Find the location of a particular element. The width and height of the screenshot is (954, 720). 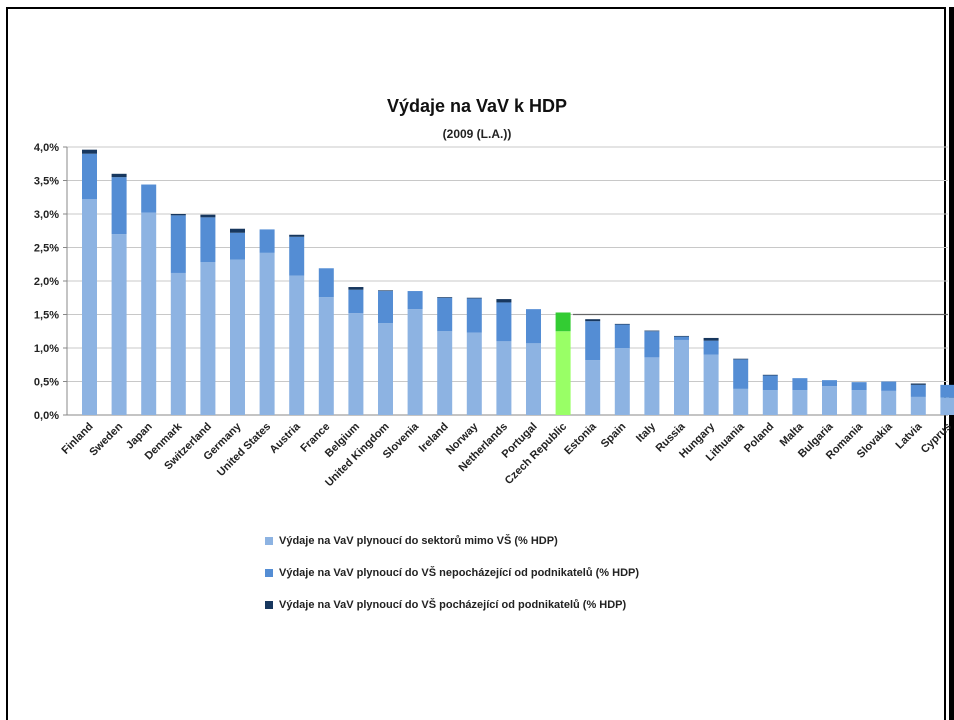

legend-swatch-mimo-vs is located at coordinates (269, 541).